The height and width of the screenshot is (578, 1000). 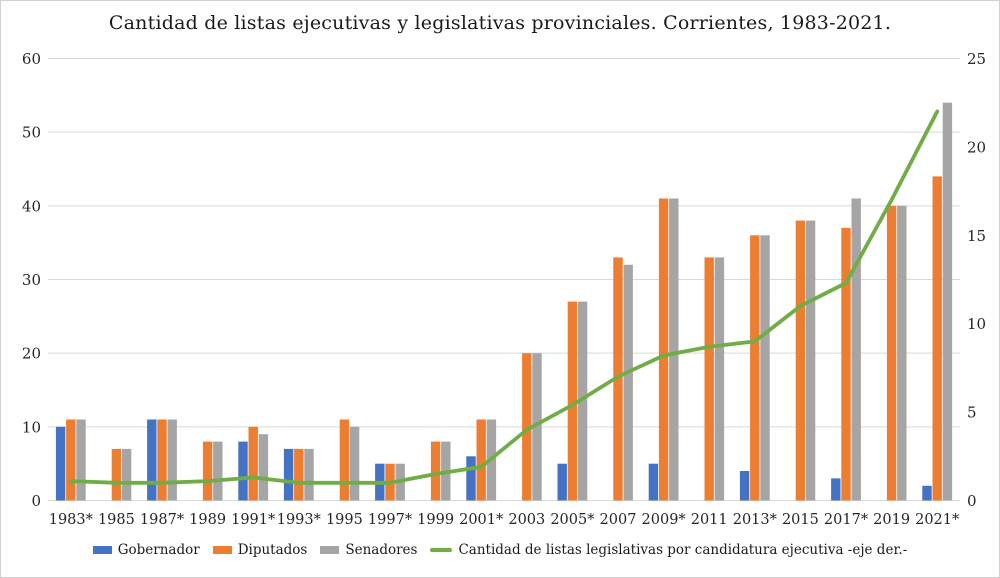 What do you see at coordinates (527, 427) in the screenshot?
I see `bar-diputados-2003` at bounding box center [527, 427].